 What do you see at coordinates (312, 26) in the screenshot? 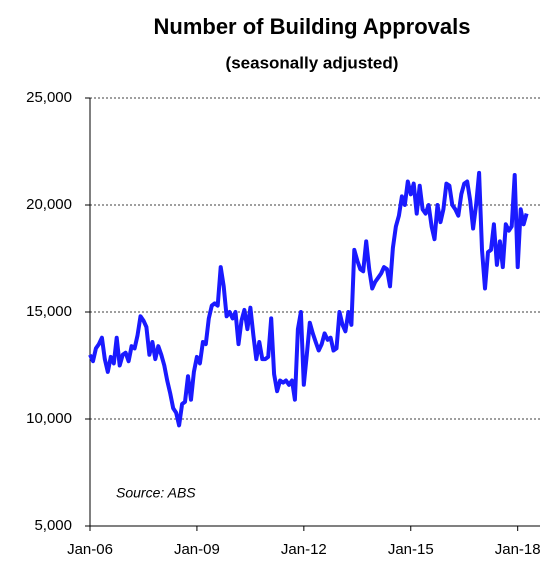
I see `chart-title: Number of Building Approvals` at bounding box center [312, 26].